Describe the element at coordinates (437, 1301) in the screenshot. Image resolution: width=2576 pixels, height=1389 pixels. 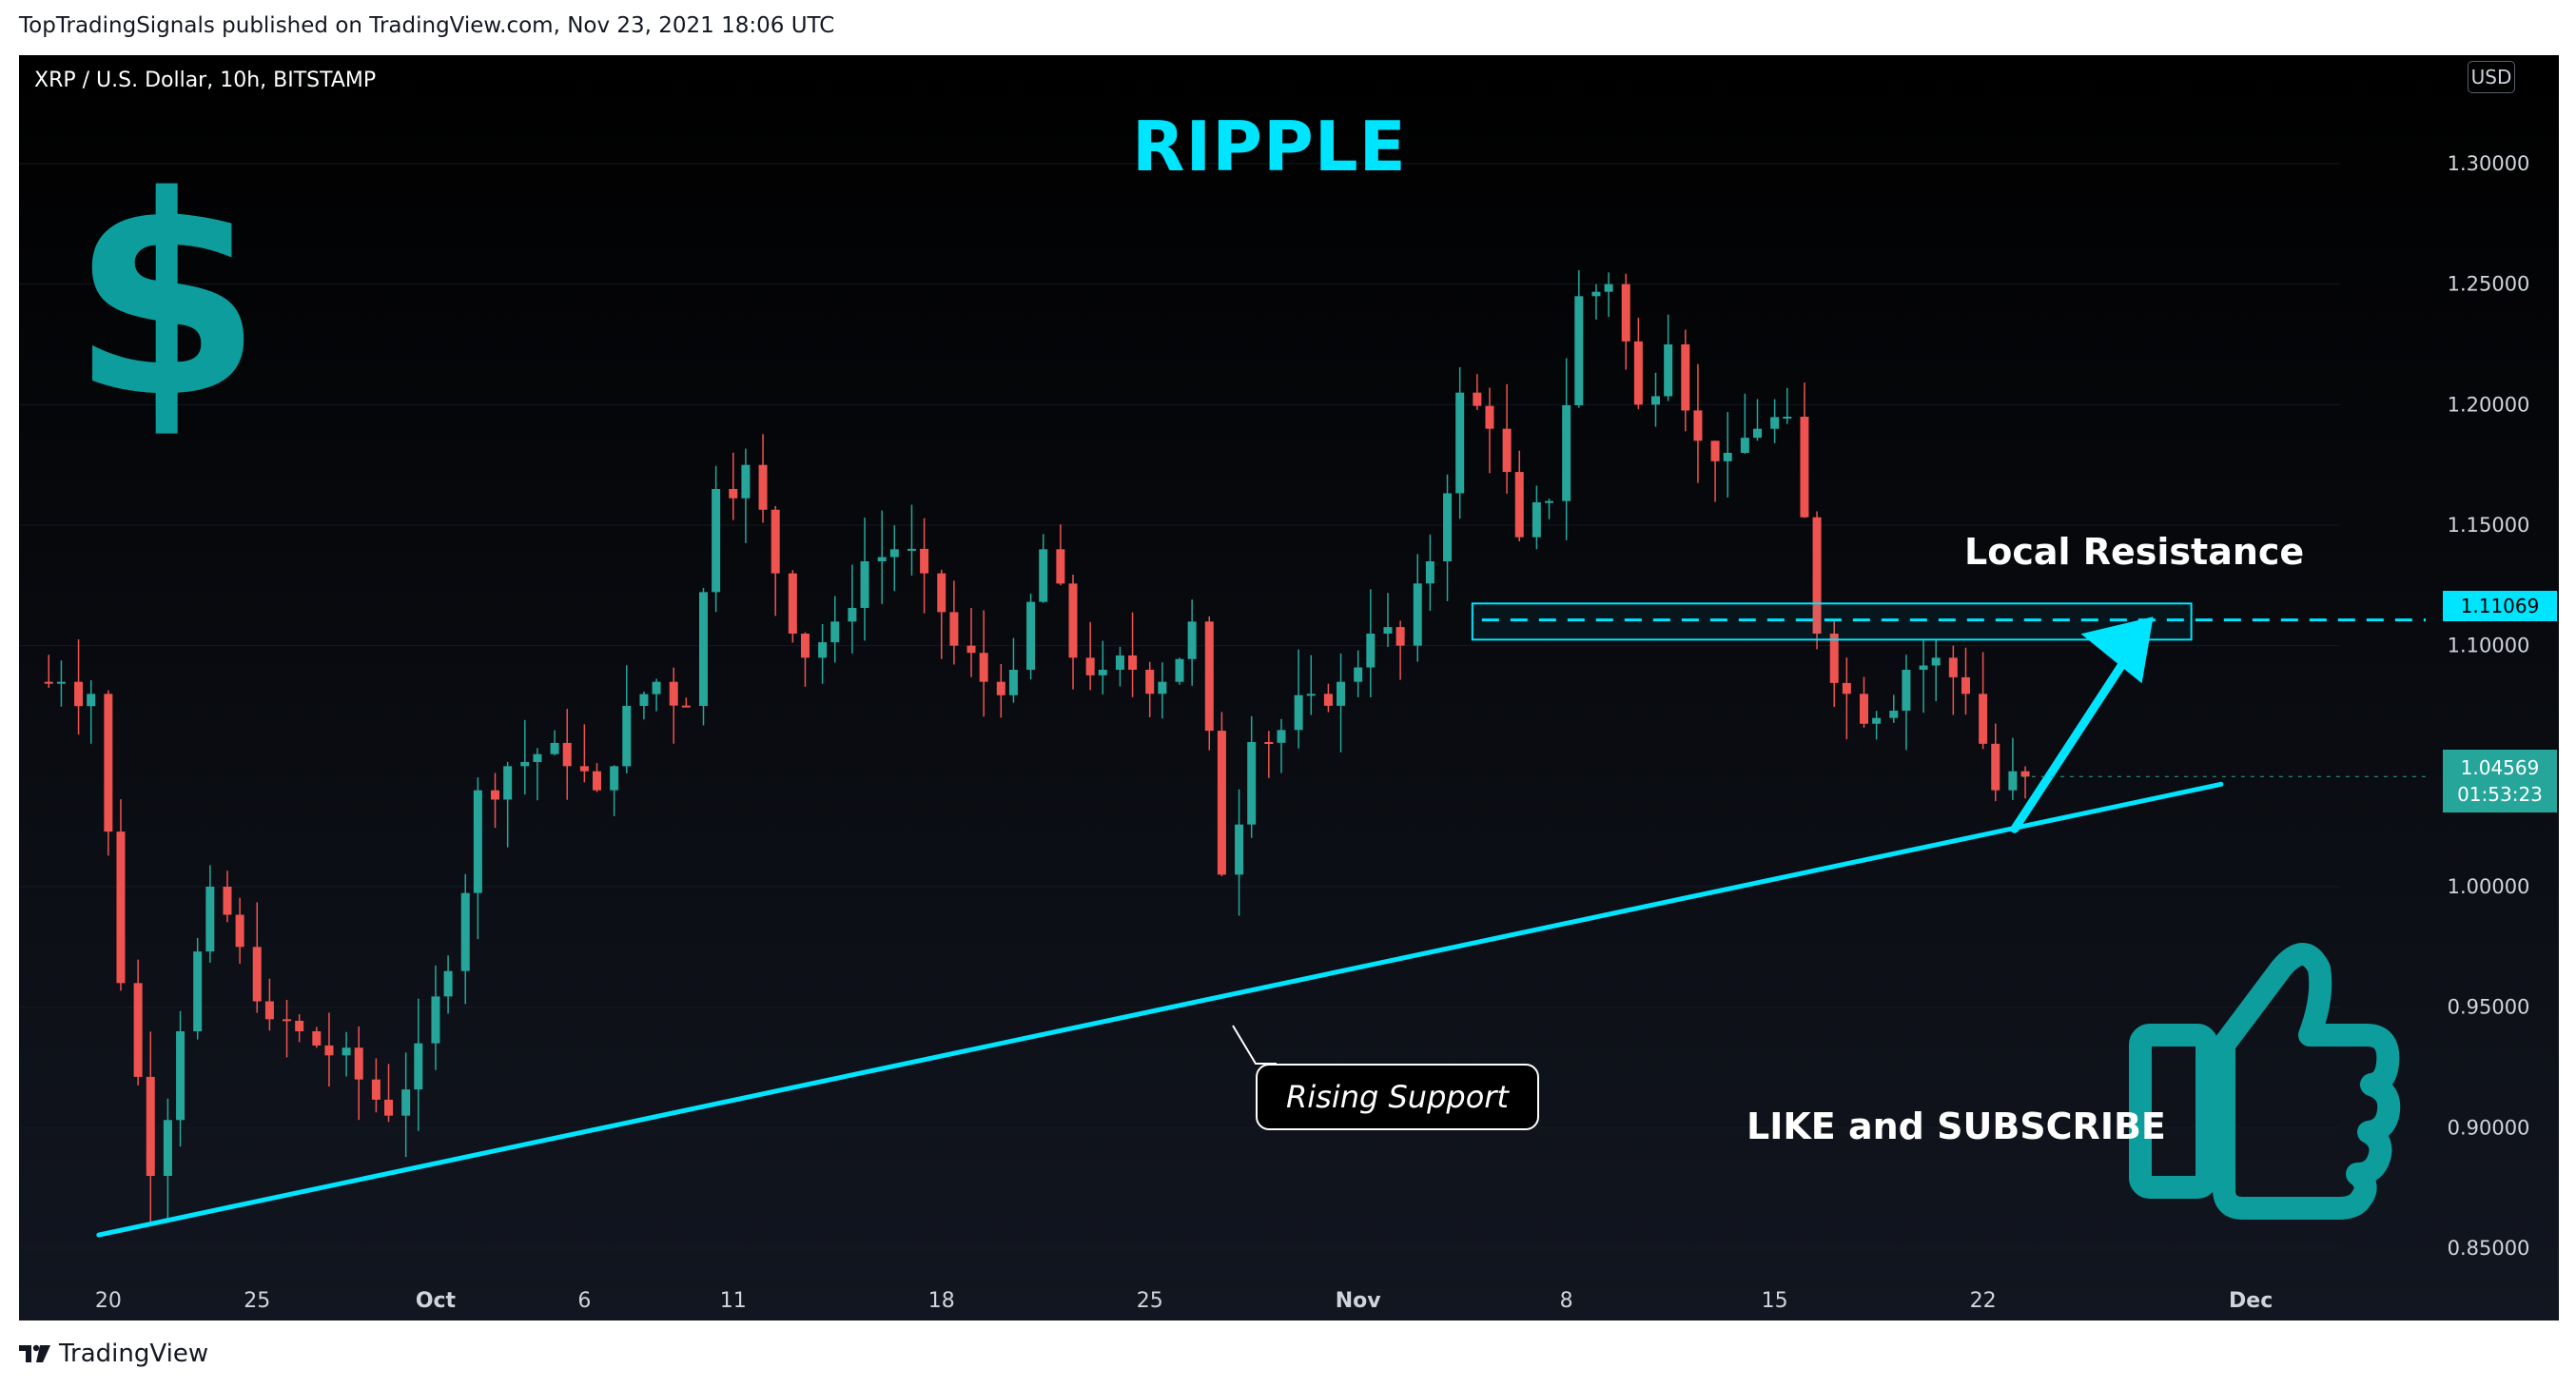
I see `x-tick-label: Oct` at that location.